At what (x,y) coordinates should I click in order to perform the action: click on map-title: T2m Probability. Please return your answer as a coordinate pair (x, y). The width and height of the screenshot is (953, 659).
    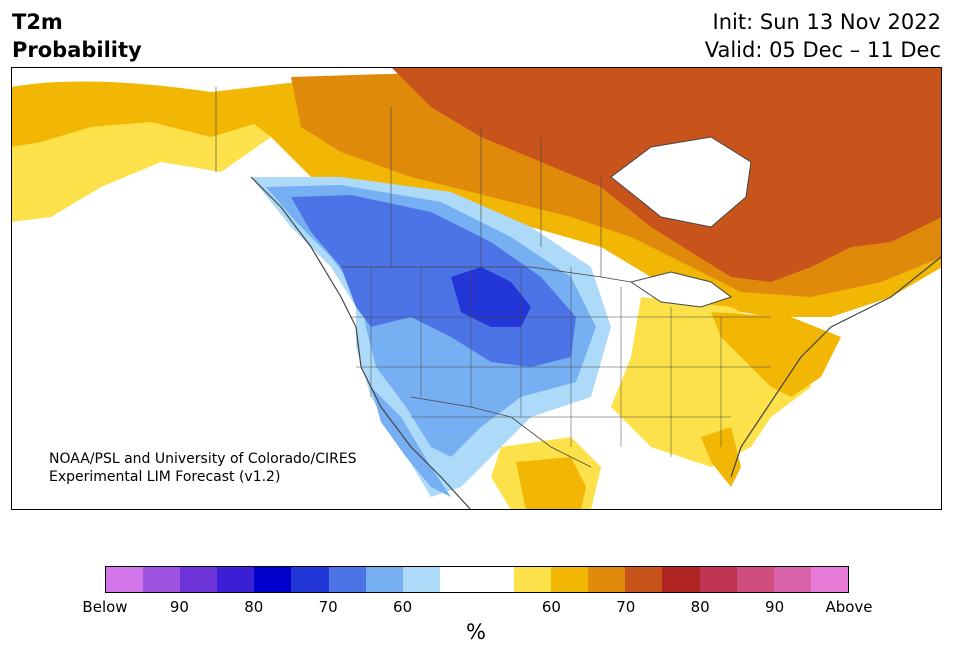
    Looking at the image, I should click on (77, 36).